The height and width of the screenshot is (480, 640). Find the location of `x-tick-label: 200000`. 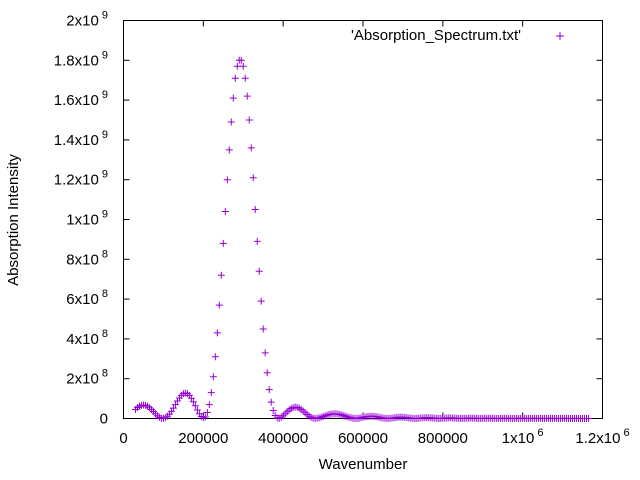

x-tick-label: 200000 is located at coordinates (203, 438).